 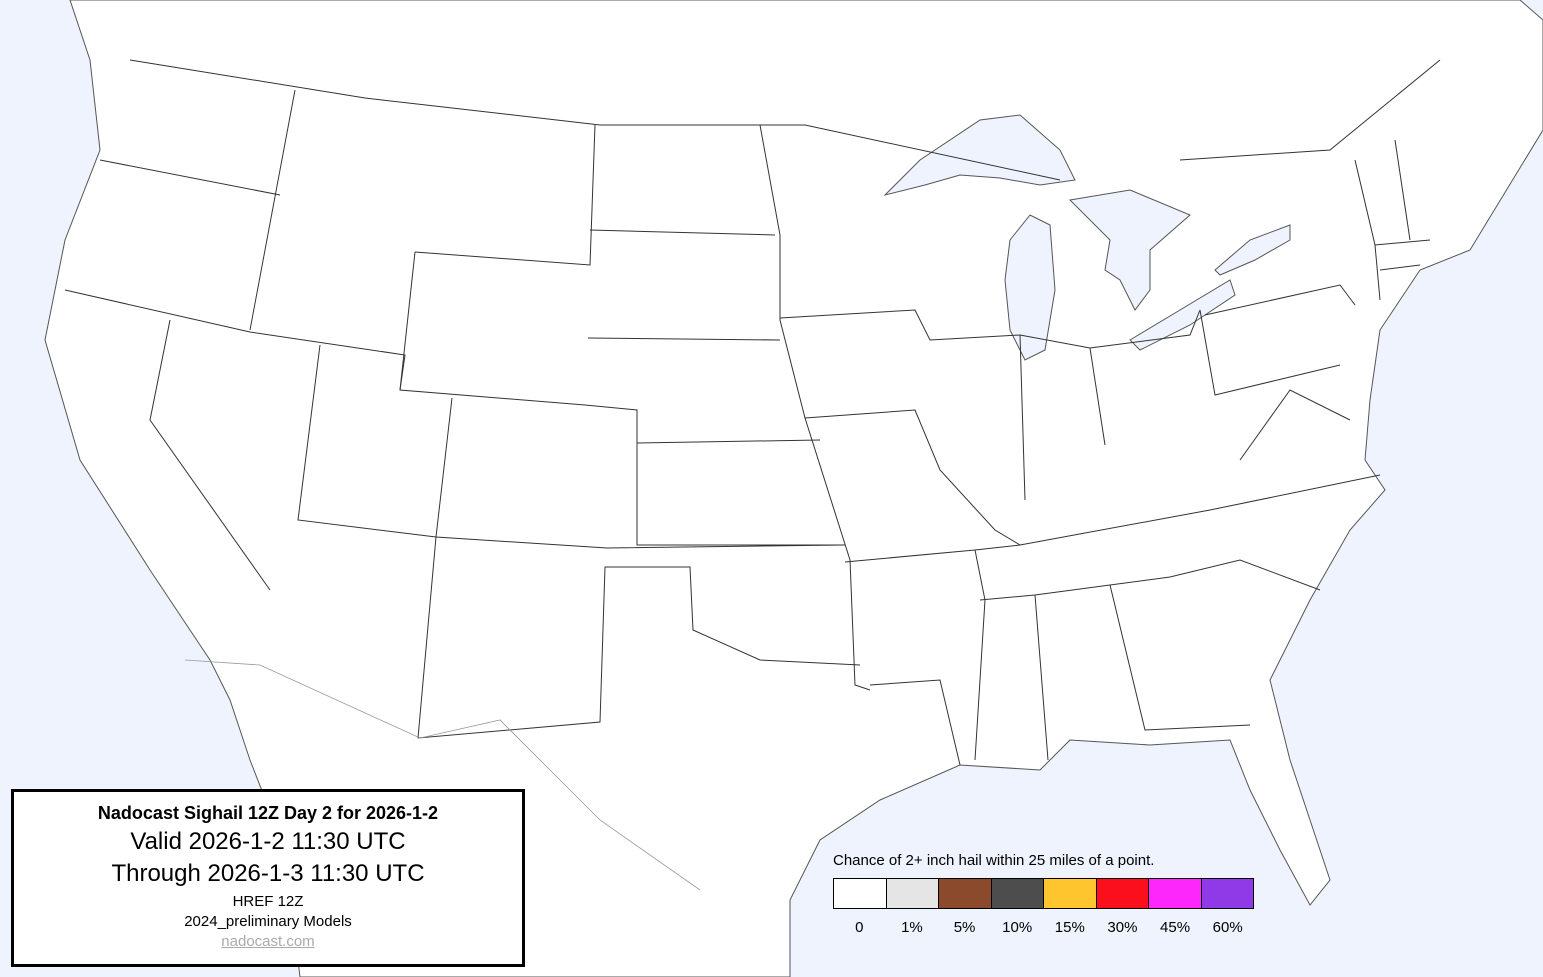 What do you see at coordinates (268, 941) in the screenshot?
I see `nadocast-link: nadocast.com` at bounding box center [268, 941].